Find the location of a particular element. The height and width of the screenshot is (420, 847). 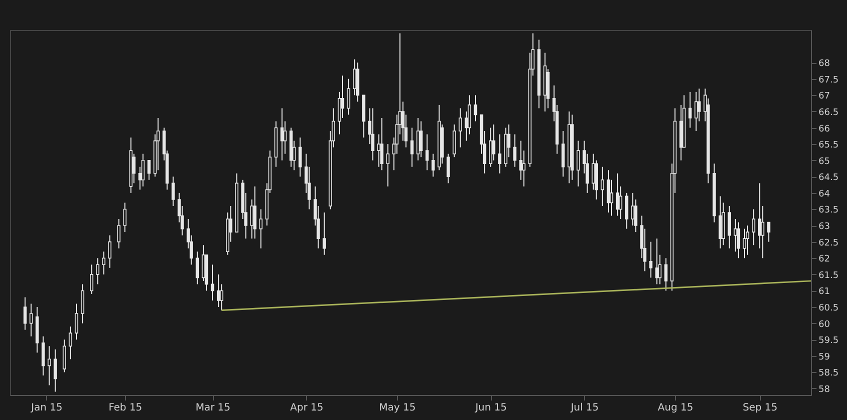

y-tick-label: 65.5 is located at coordinates (828, 145).